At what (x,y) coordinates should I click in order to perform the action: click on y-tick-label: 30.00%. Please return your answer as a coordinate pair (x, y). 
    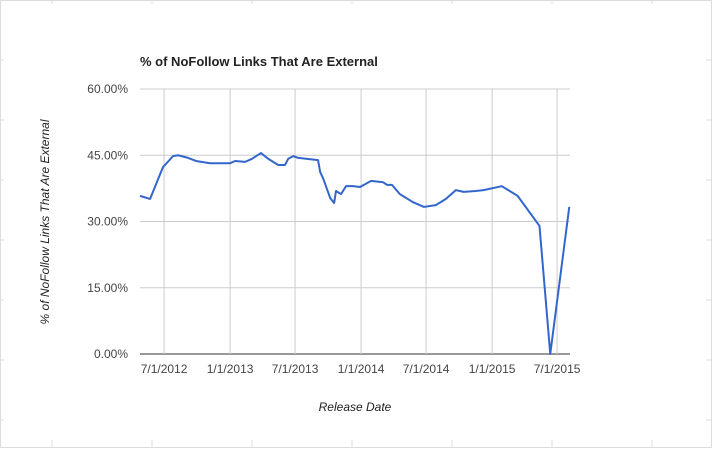
    Looking at the image, I should click on (107, 222).